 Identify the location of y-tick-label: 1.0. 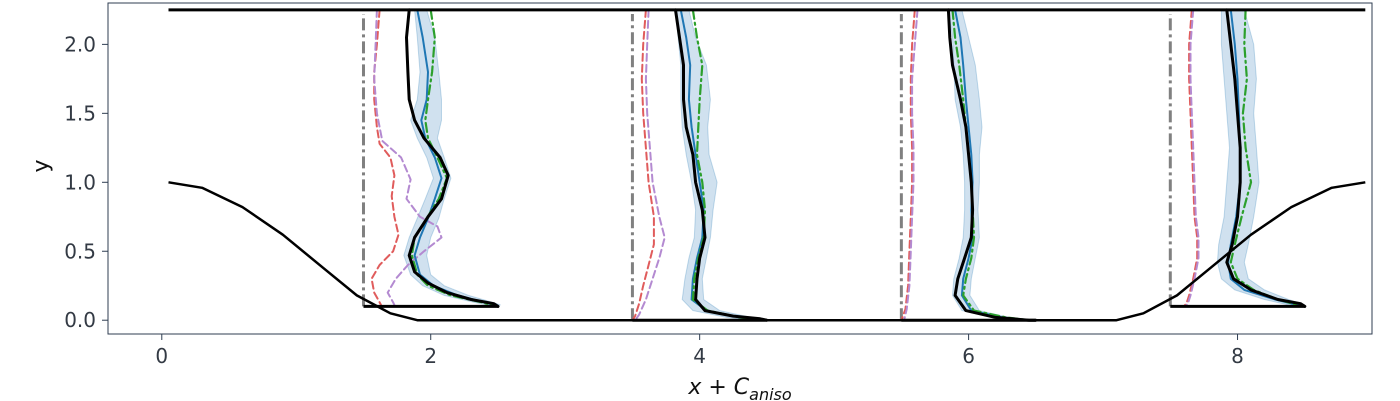
(80, 182).